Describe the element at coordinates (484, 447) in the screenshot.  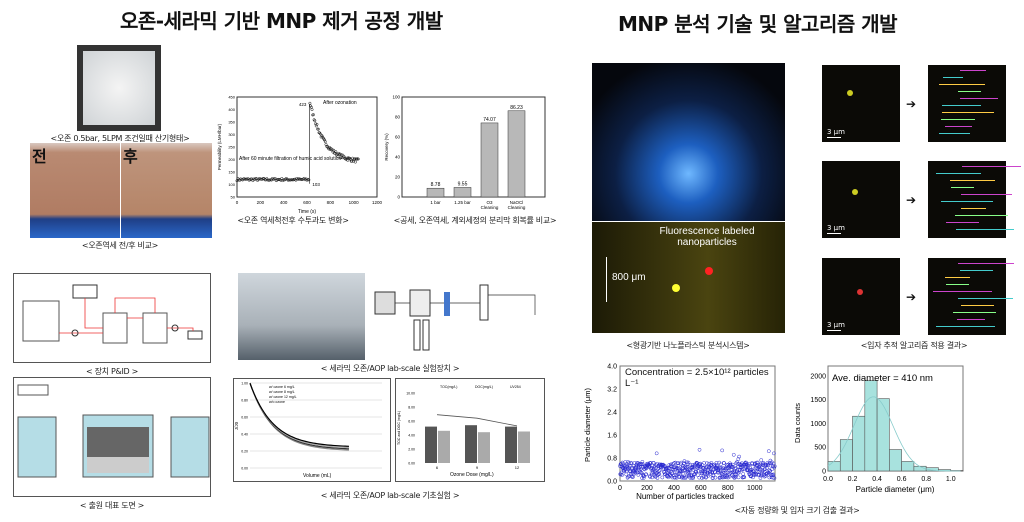
I see `bar-doc` at that location.